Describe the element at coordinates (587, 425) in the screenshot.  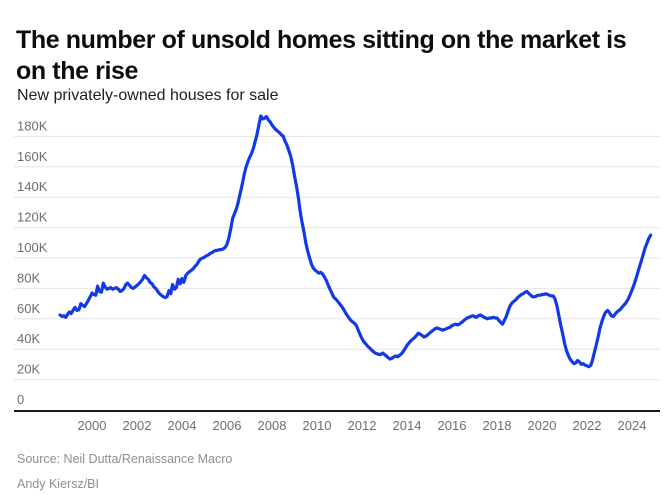
I see `x-tick-label: 2022` at that location.